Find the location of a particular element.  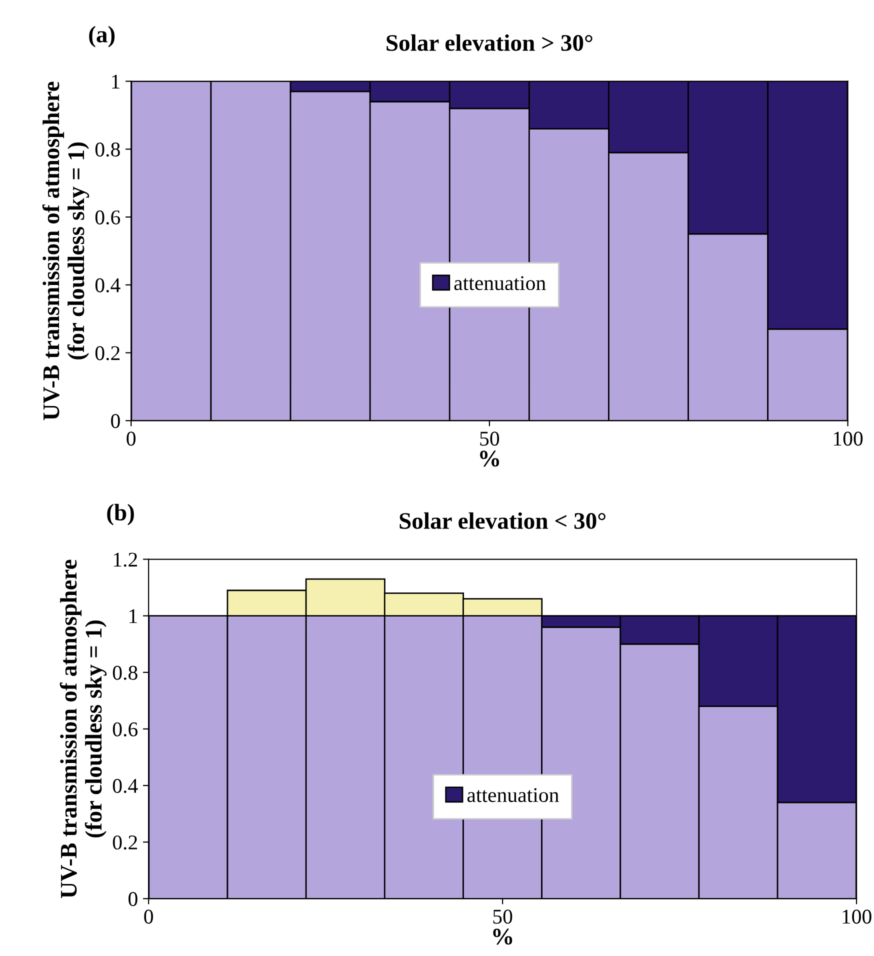

chart-title: Solar elevation < 30° is located at coordinates (503, 520).